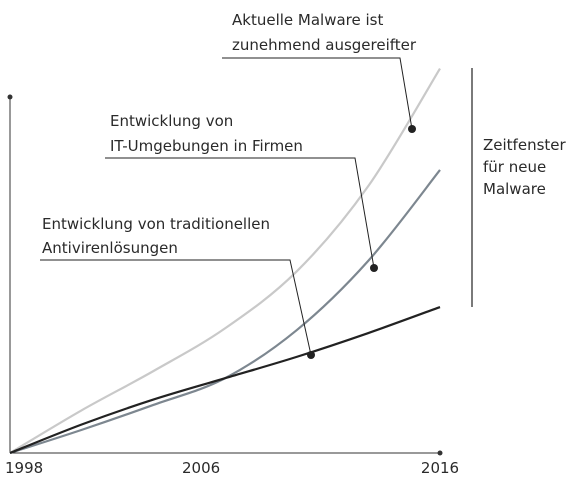 This screenshot has width=588, height=480. What do you see at coordinates (24, 468) in the screenshot?
I see `x-tick-label: 1998` at bounding box center [24, 468].